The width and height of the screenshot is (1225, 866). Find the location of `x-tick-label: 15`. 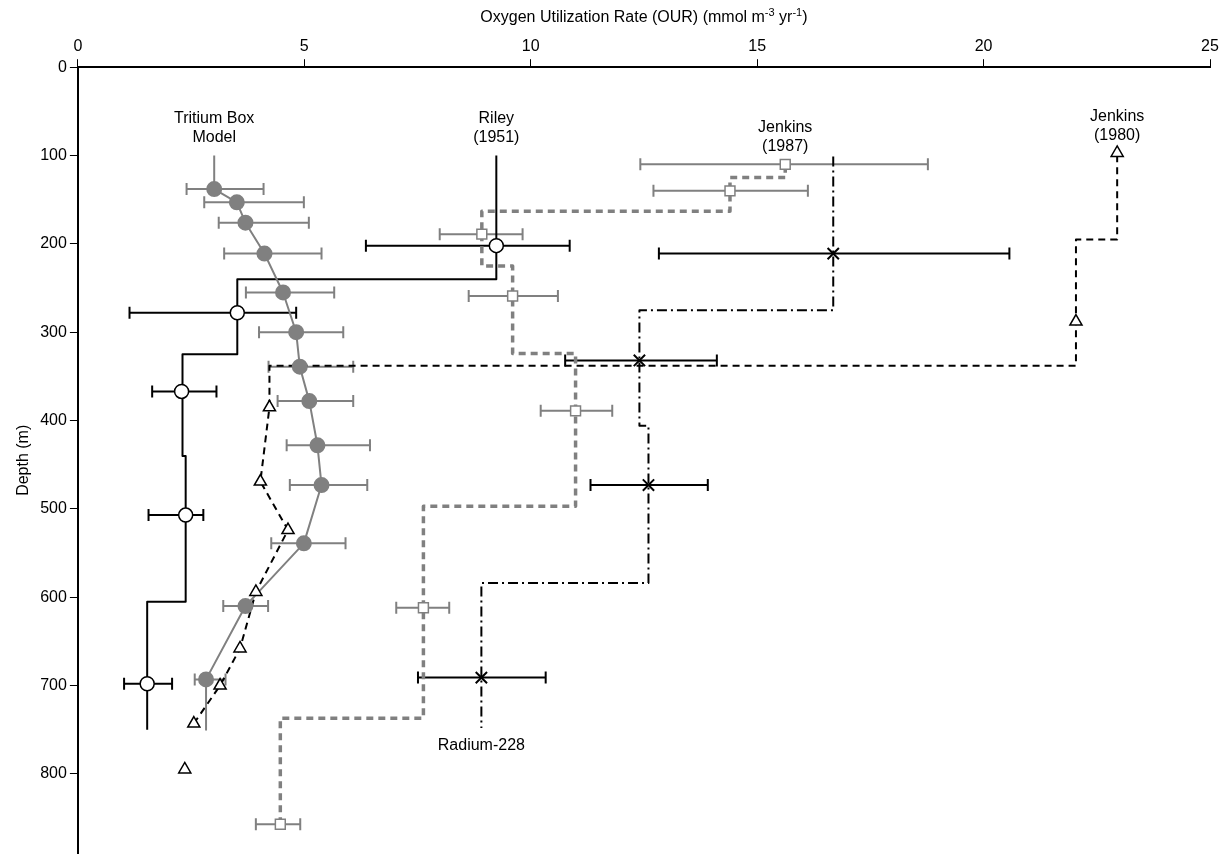

x-tick-label: 15 is located at coordinates (757, 46).